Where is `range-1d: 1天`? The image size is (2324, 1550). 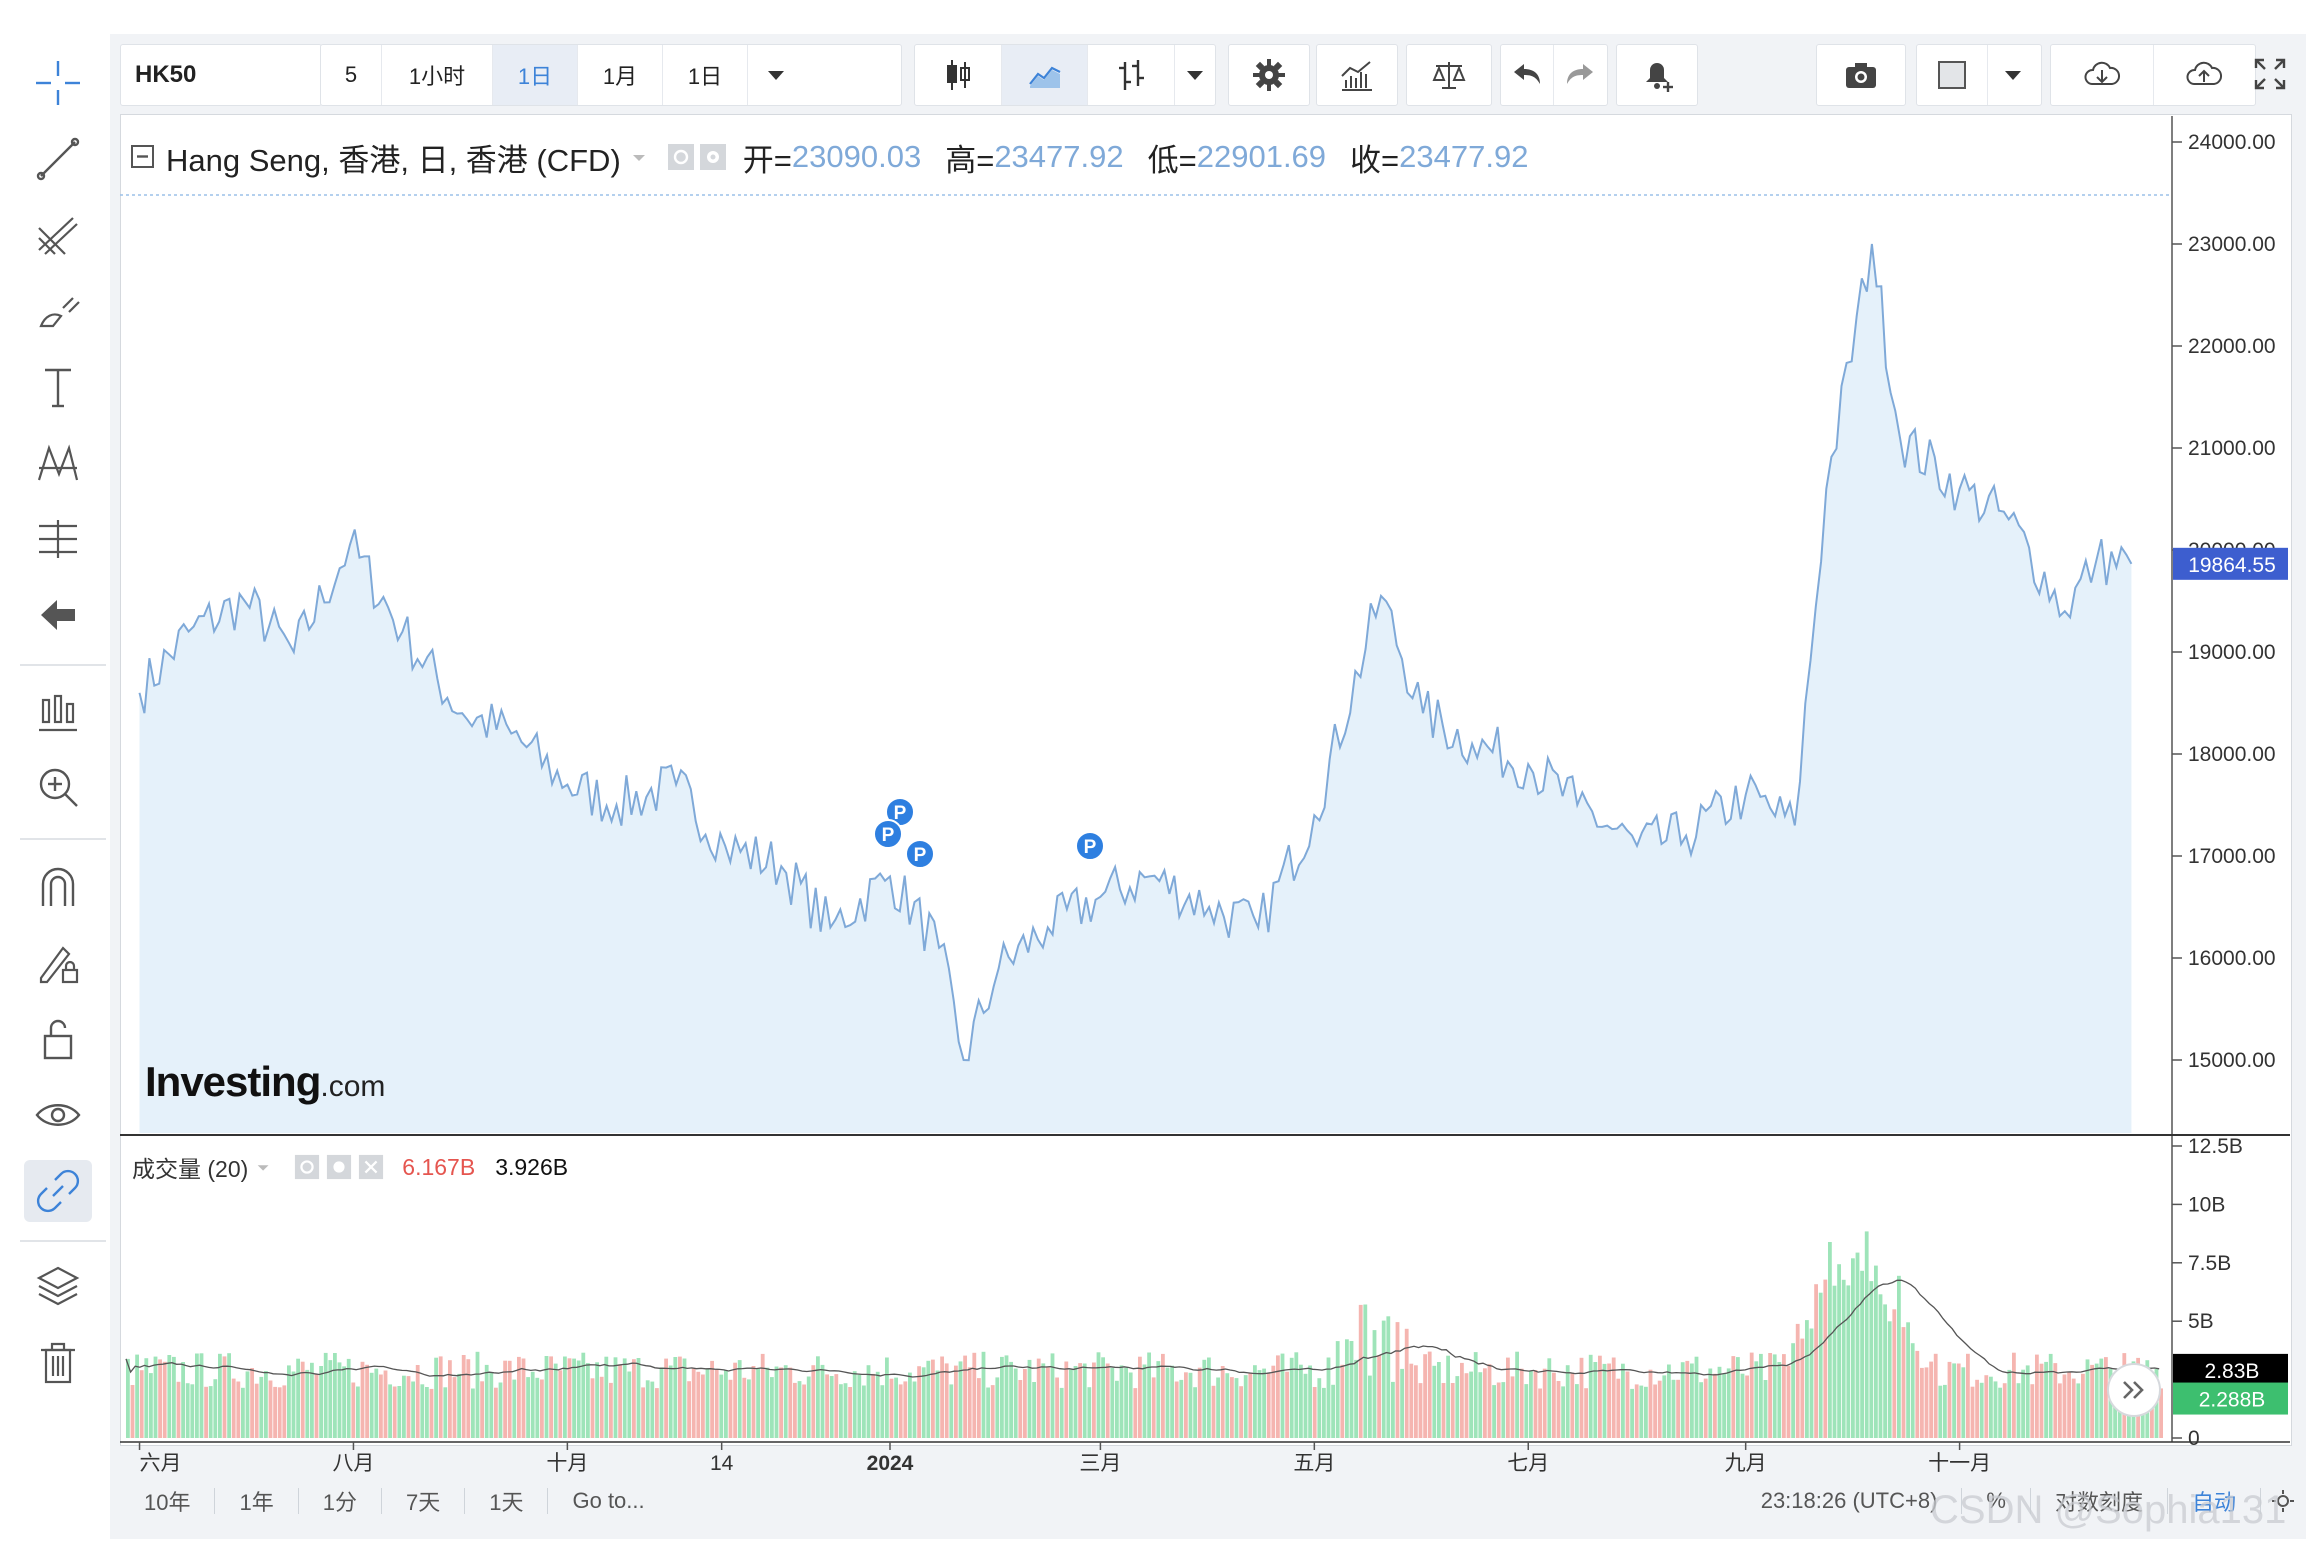
range-1d: 1天 is located at coordinates (507, 1501).